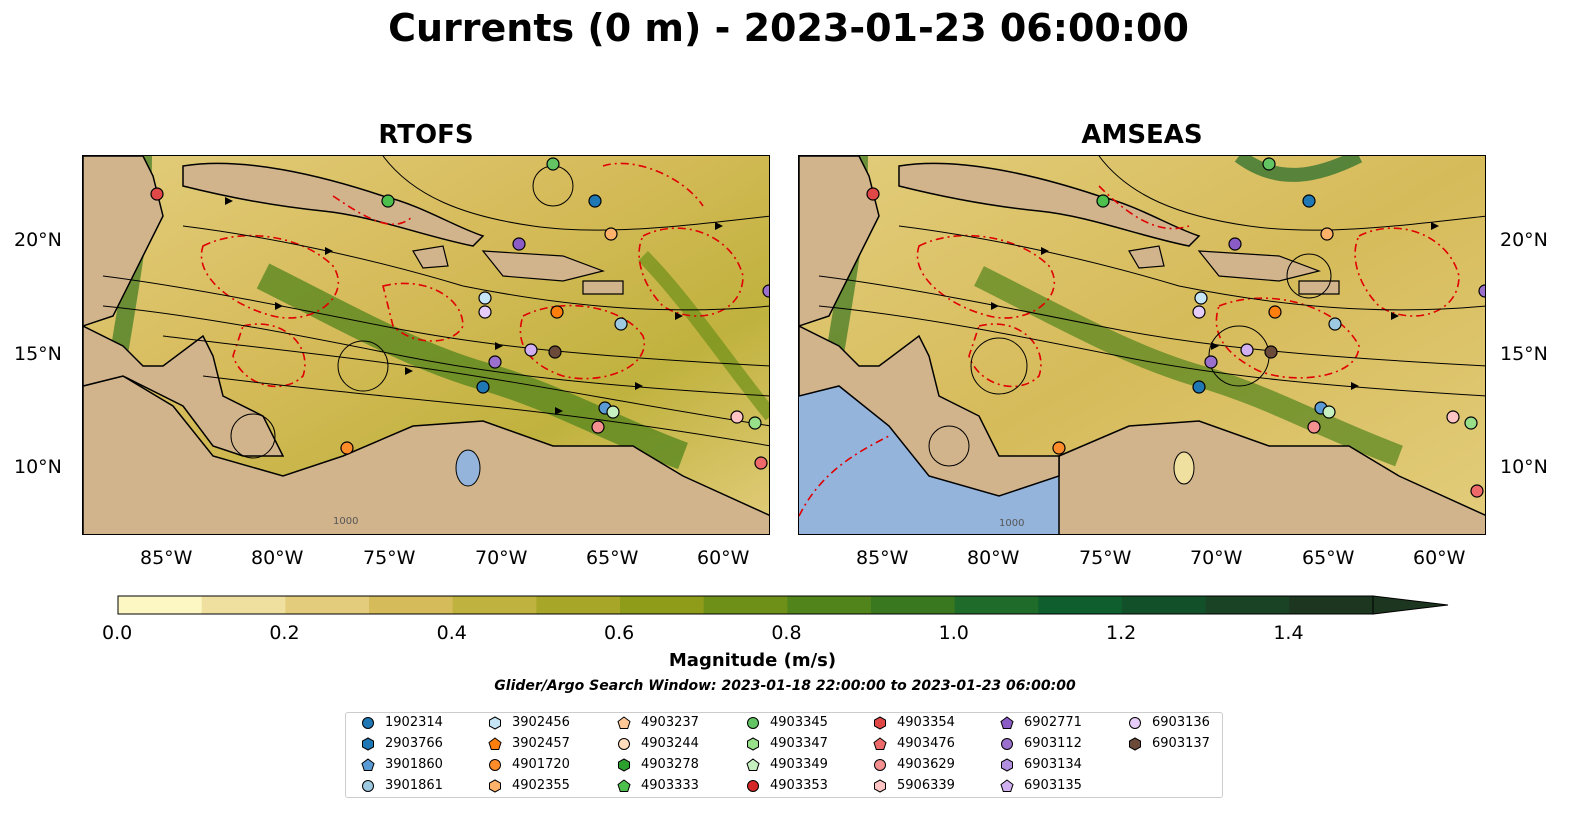 Image resolution: width=1577 pixels, height=827 pixels. I want to click on legend-item: 6903136, so click(1169, 722).